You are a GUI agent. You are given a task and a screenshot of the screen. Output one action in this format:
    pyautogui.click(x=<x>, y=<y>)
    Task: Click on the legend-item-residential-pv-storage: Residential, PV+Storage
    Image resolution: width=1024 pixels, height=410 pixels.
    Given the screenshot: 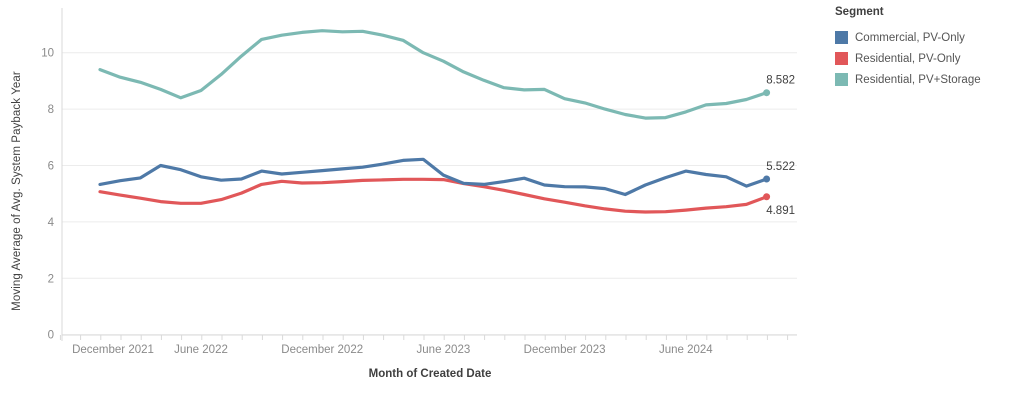 What is the action you would take?
    pyautogui.click(x=908, y=79)
    